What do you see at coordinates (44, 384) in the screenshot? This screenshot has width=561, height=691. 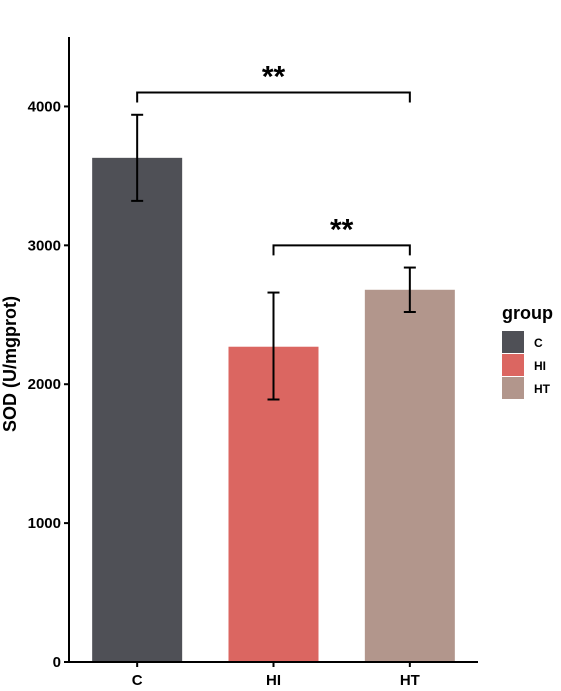 I see `y-tick-label: 2000` at bounding box center [44, 384].